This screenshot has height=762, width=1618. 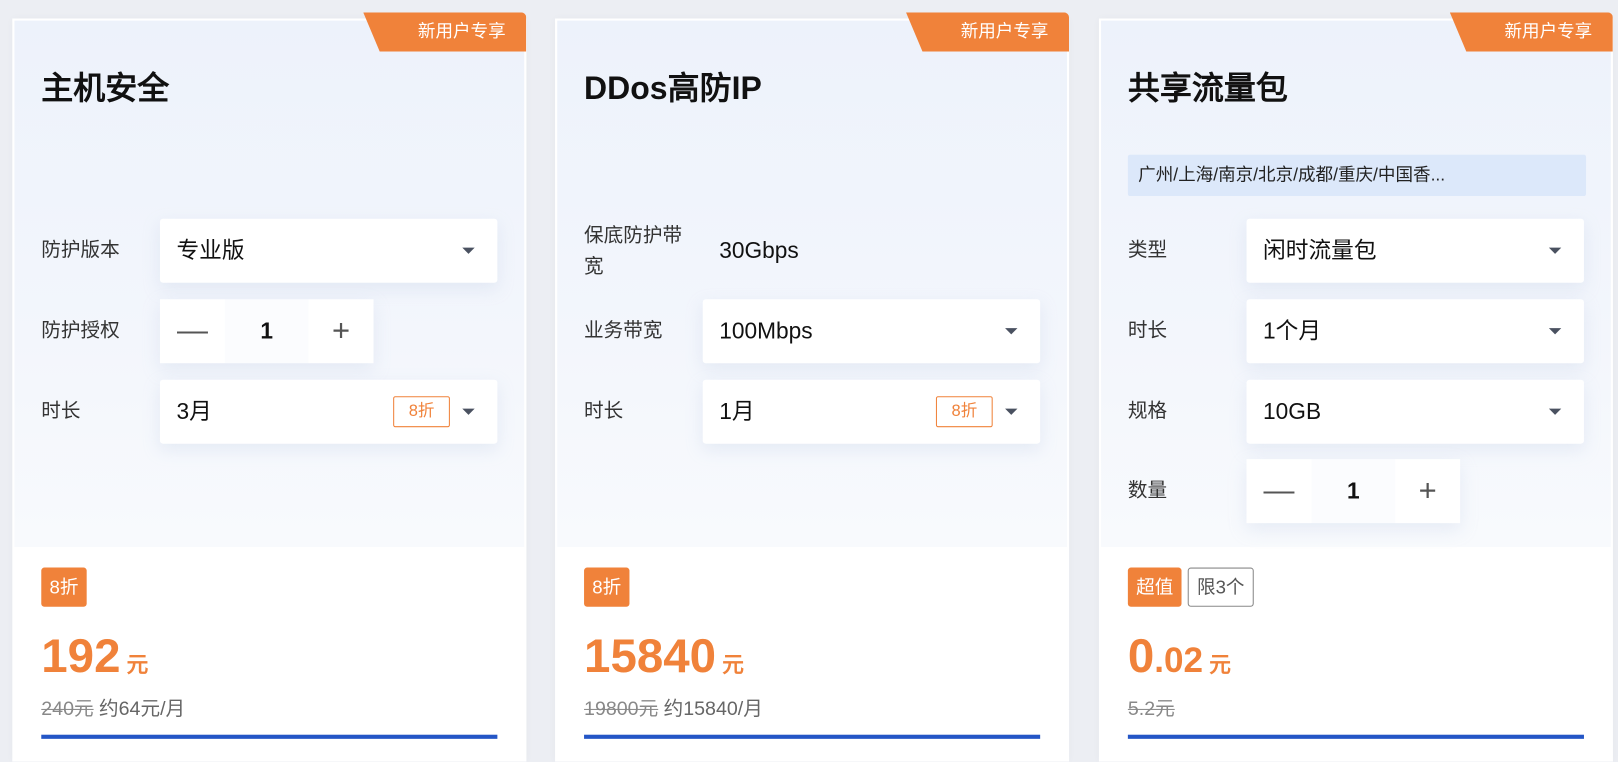 What do you see at coordinates (1147, 250) in the screenshot?
I see `field-label: 类型` at bounding box center [1147, 250].